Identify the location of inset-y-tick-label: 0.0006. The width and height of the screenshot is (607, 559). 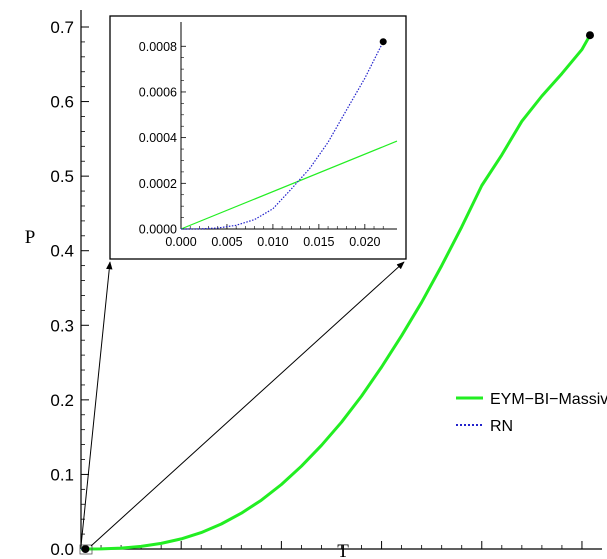
(158, 92).